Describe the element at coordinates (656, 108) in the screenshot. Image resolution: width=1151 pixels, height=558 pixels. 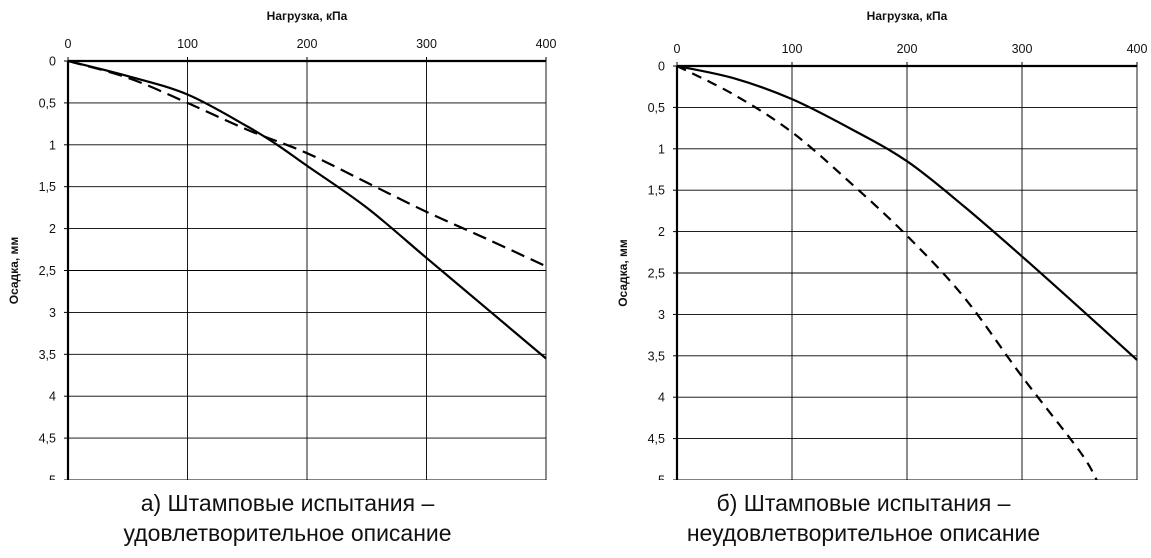
I see `chart-b-y-tick-label: 0,5` at that location.